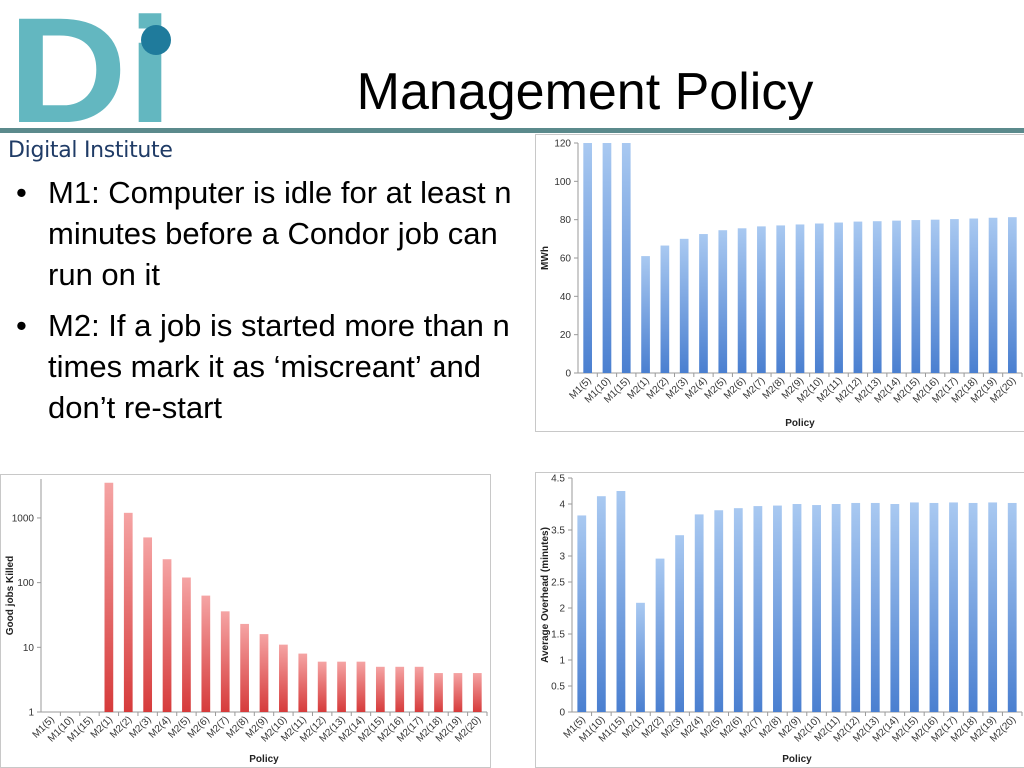 The image size is (1024, 768). What do you see at coordinates (566, 220) in the screenshot?
I see `y-tick-label: 80` at bounding box center [566, 220].